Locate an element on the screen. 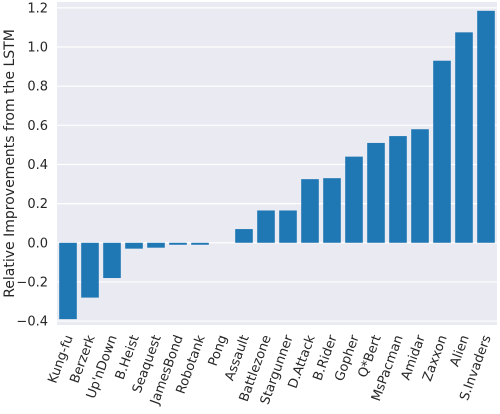 This screenshot has height=414, width=500. bar-s-invaders is located at coordinates (486, 126).